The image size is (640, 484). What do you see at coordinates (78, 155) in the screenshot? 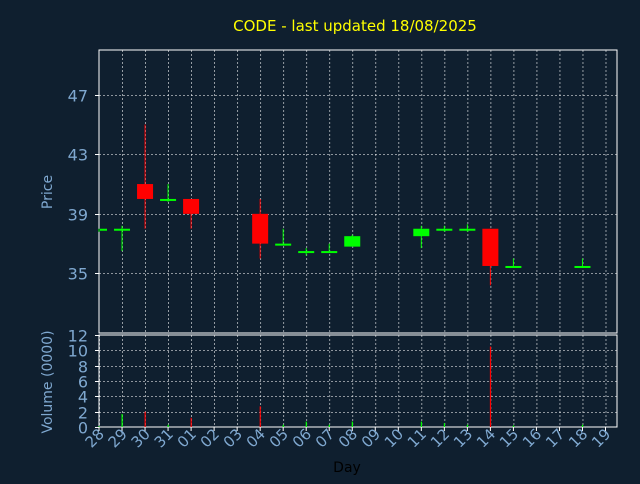
I see `price-tick-label: 43` at bounding box center [78, 155].